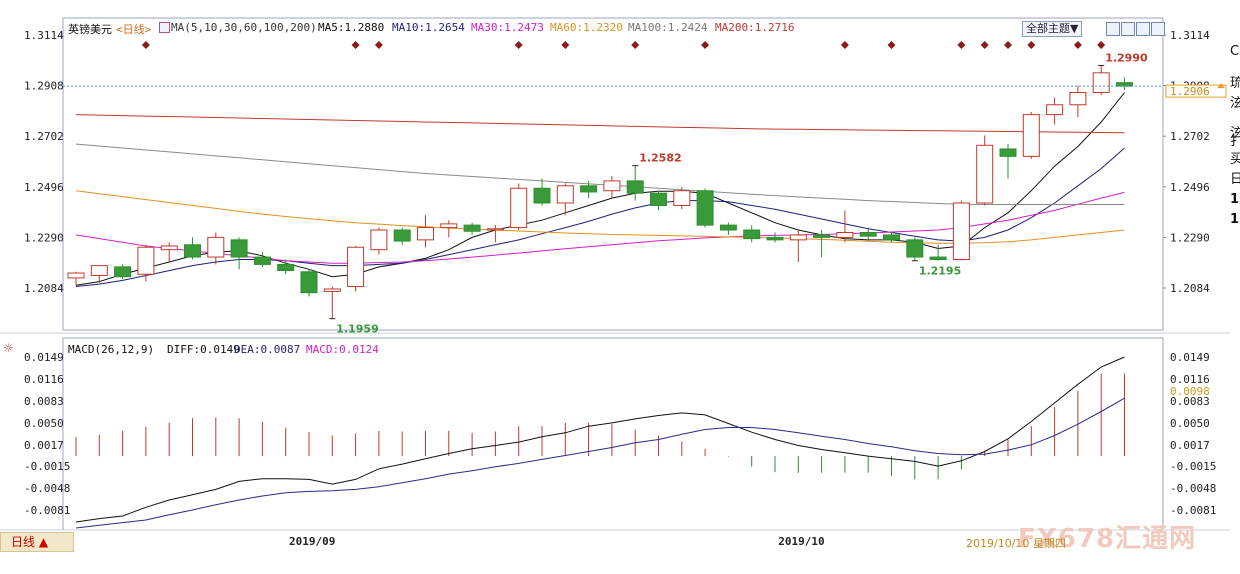  What do you see at coordinates (47, 488) in the screenshot?
I see `macd-y-tick-left: -0.0048` at bounding box center [47, 488].